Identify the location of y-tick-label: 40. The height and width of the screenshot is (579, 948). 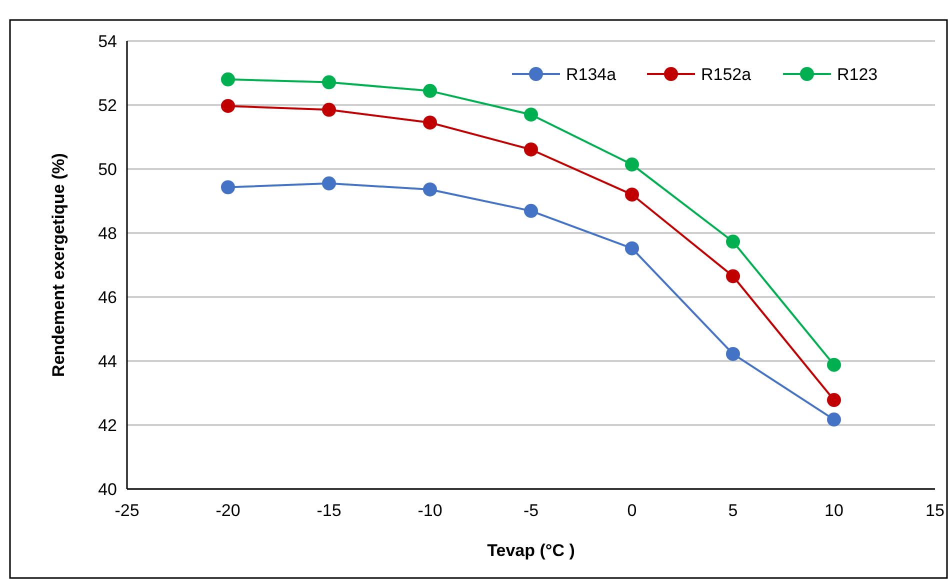
(107, 489).